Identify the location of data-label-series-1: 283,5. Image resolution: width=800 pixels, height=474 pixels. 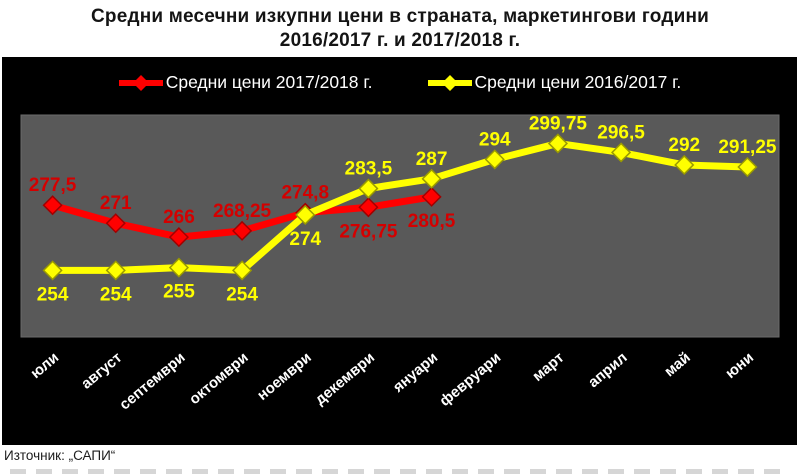
(369, 169).